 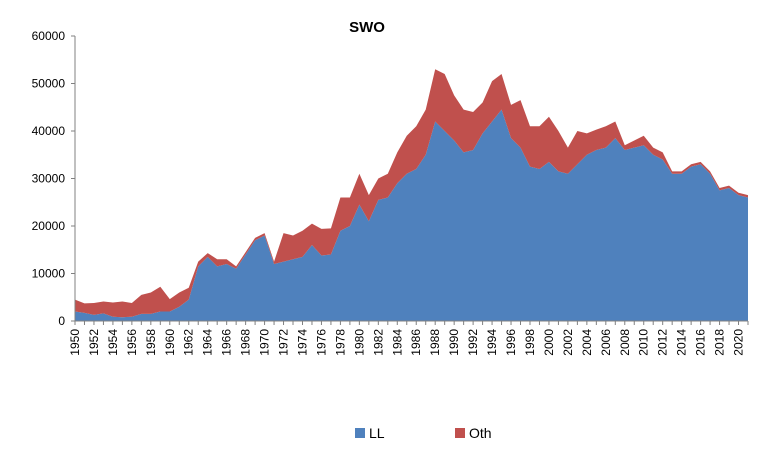 I want to click on x-tick-label: 1978, so click(x=340, y=342).